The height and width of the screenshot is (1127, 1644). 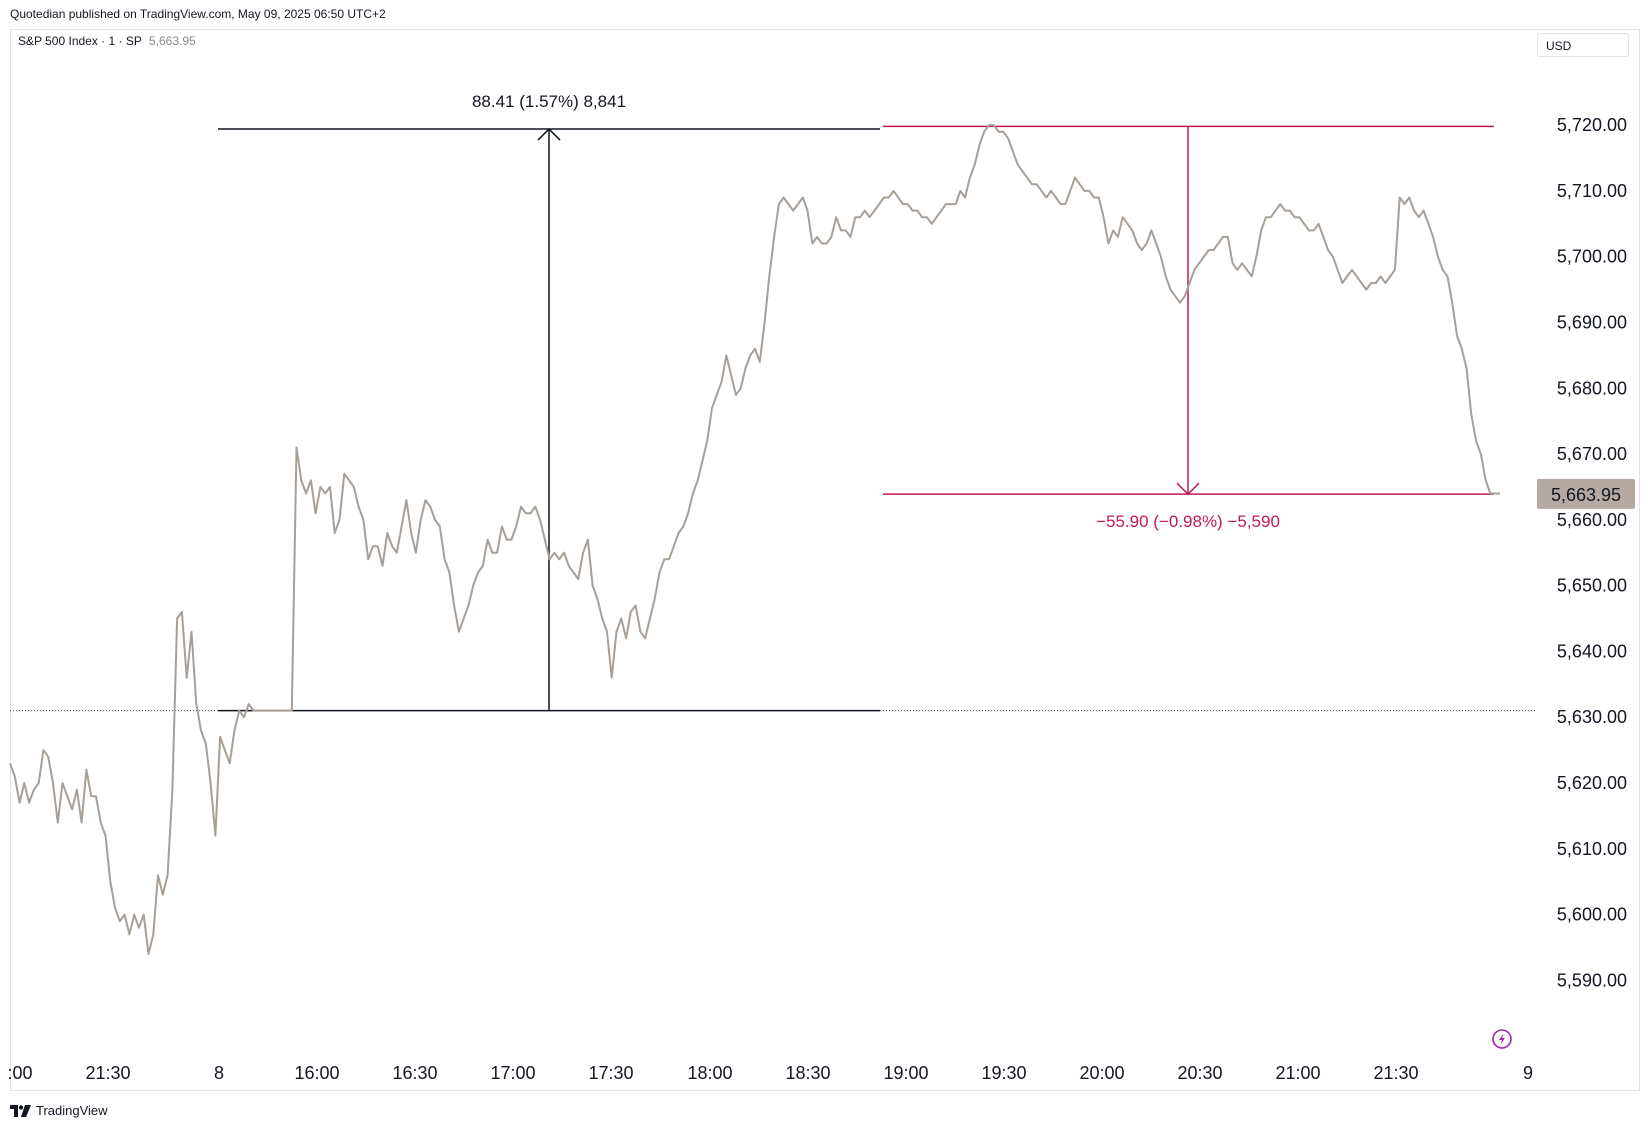 I want to click on x-tick-label: 21:00, so click(x=1297, y=1073).